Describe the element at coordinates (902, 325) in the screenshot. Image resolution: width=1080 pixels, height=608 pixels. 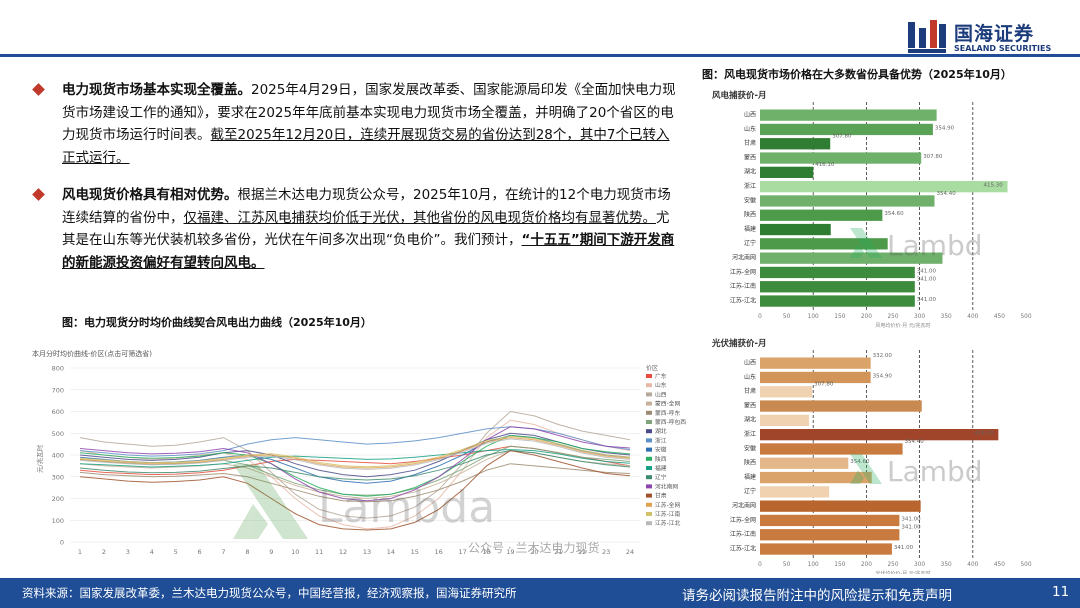
I see `wind-xlabel: 风电均价价-月 元/兆瓦时` at that location.